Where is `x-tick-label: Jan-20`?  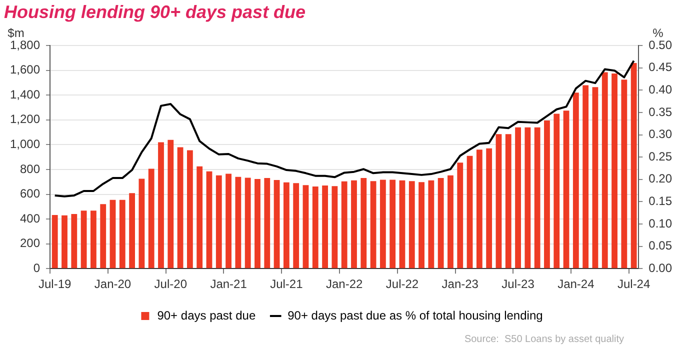
x-tick-label: Jan-20 is located at coordinates (113, 284).